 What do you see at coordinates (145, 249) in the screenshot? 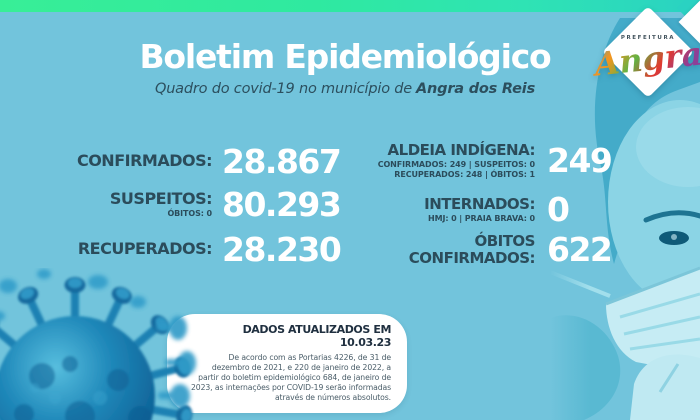
I see `recuperados-label: RECUPERADOS:` at bounding box center [145, 249].